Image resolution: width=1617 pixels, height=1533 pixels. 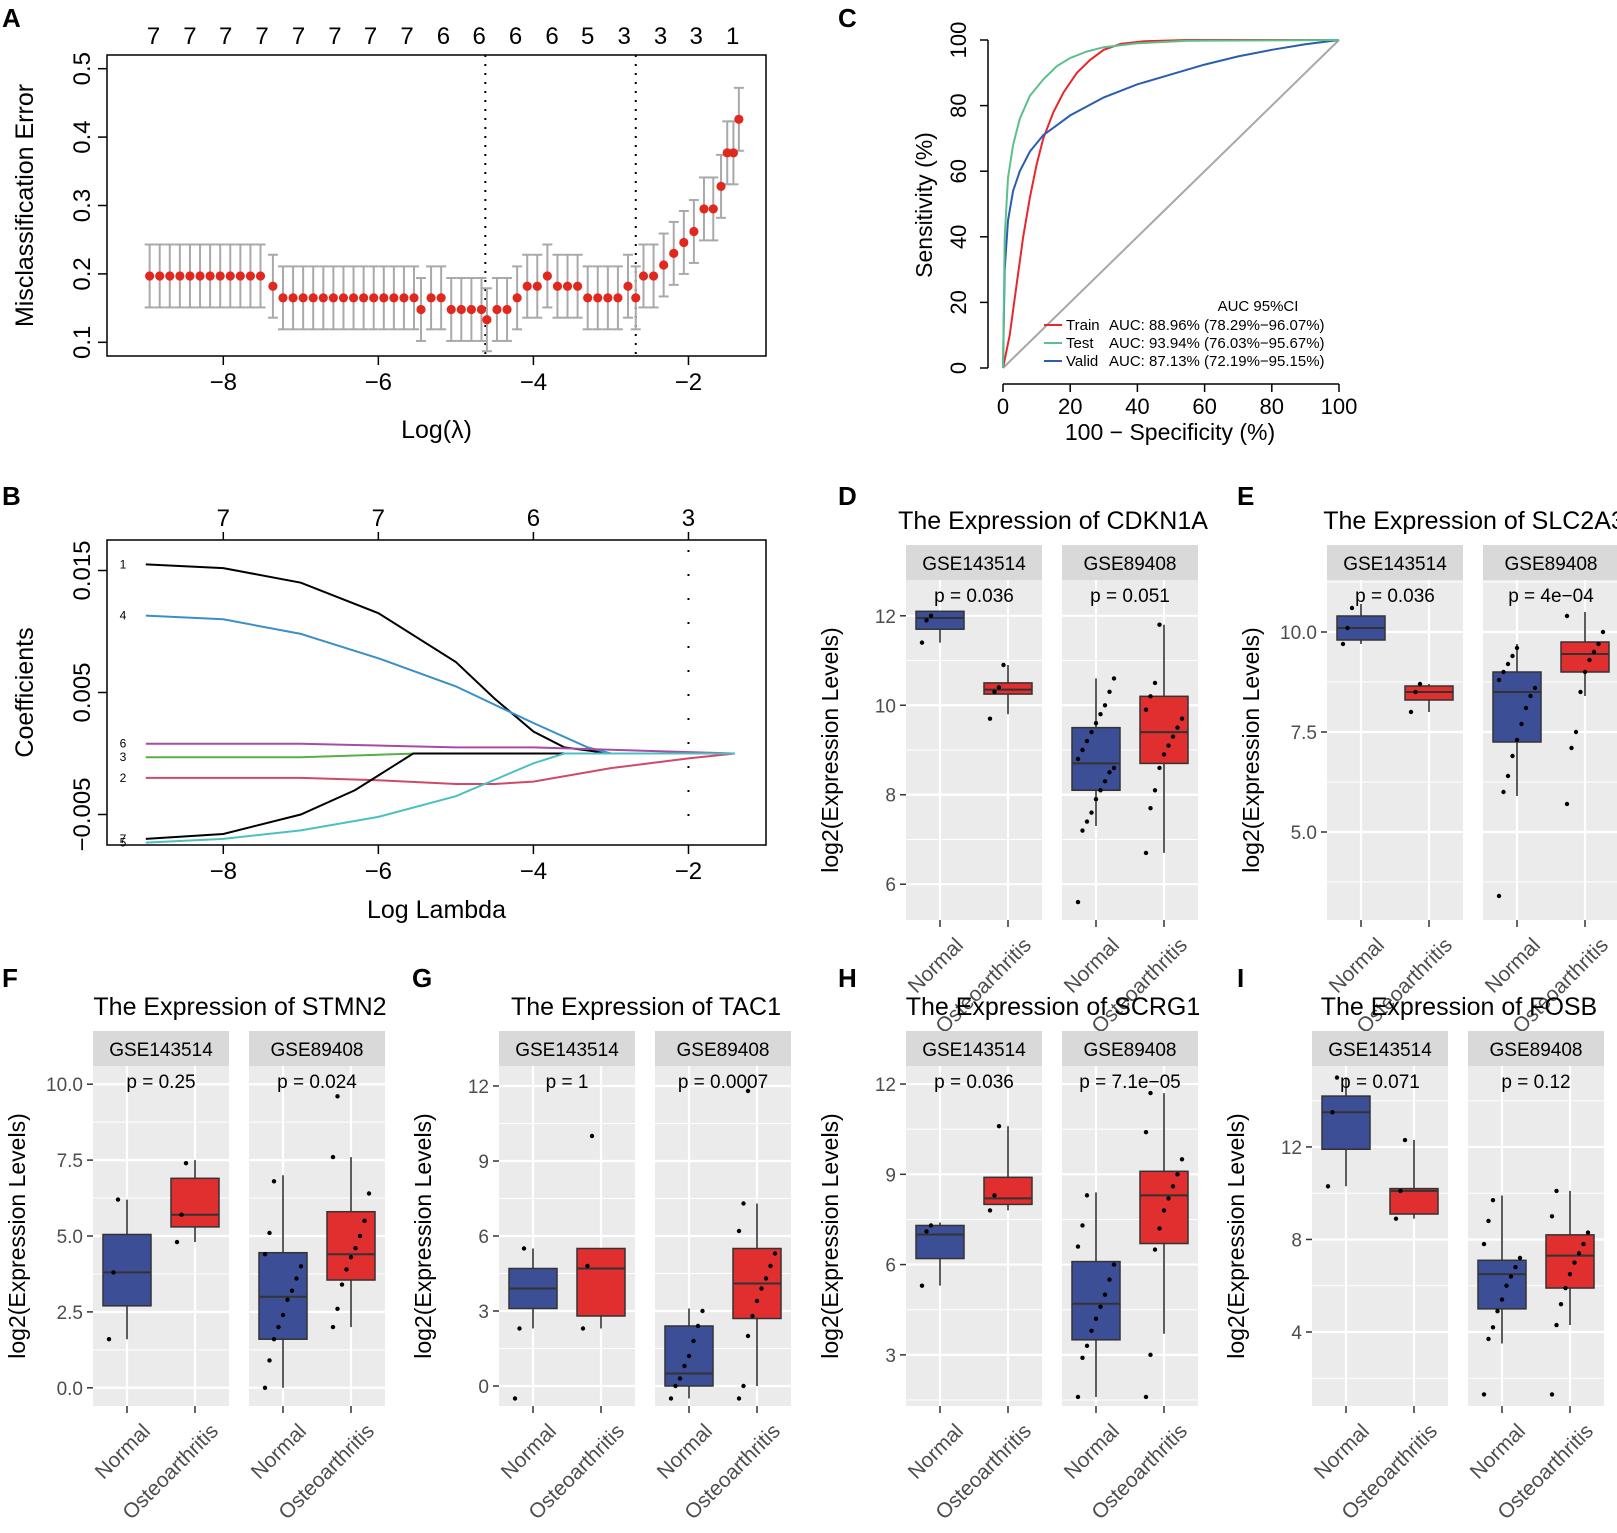 I want to click on y-tick-label: 4, so click(x=1296, y=1333).